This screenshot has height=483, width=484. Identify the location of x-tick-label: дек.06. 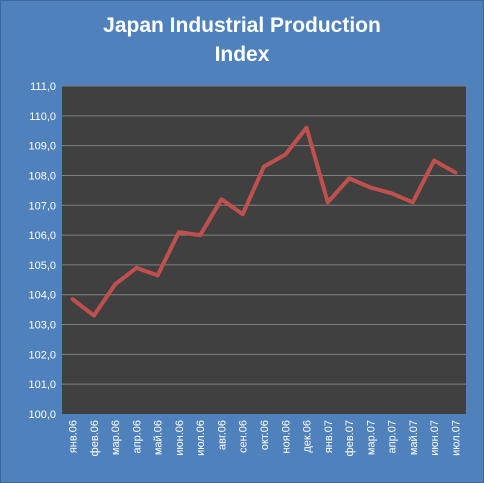
(308, 436).